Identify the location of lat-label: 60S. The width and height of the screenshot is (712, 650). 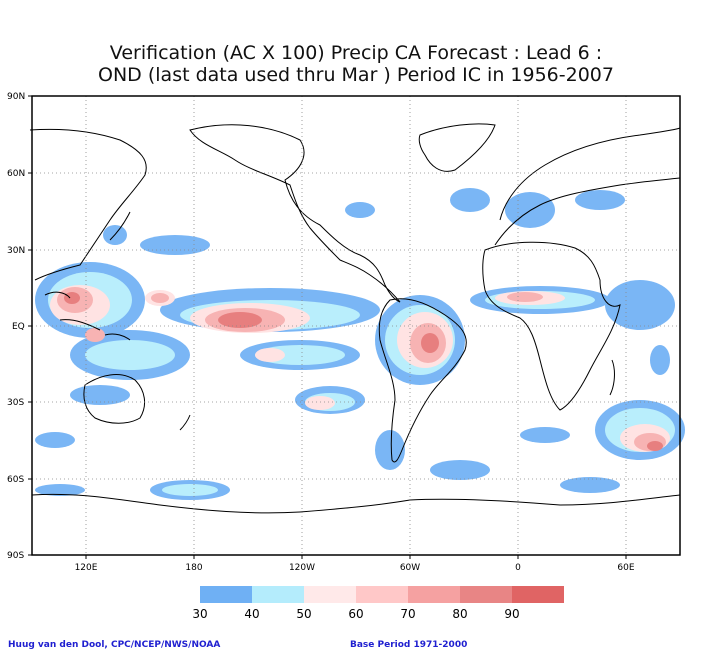
(15, 480).